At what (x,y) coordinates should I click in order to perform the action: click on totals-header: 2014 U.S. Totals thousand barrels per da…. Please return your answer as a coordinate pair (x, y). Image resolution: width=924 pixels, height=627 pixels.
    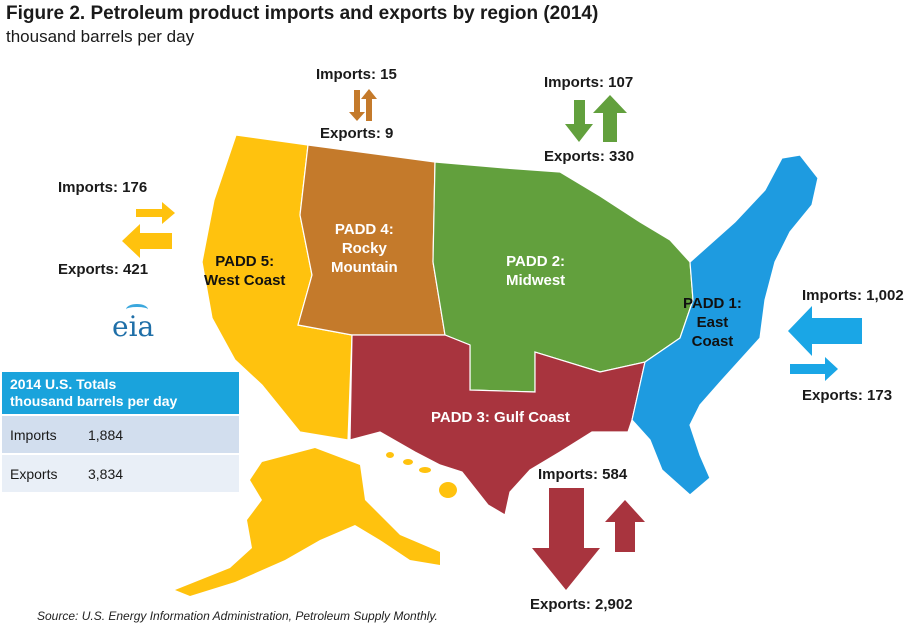
    Looking at the image, I should click on (120, 393).